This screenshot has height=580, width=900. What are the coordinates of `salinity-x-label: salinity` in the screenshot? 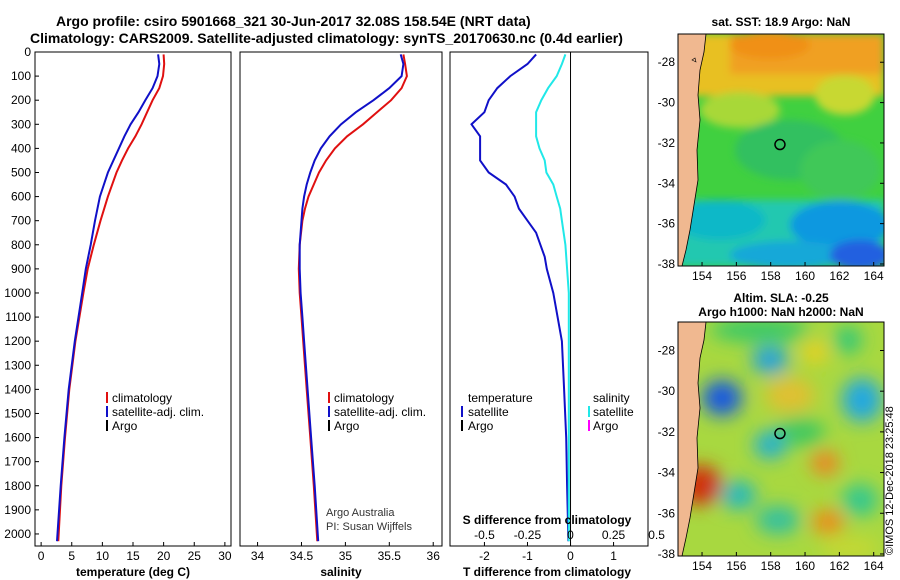 It's located at (341, 572).